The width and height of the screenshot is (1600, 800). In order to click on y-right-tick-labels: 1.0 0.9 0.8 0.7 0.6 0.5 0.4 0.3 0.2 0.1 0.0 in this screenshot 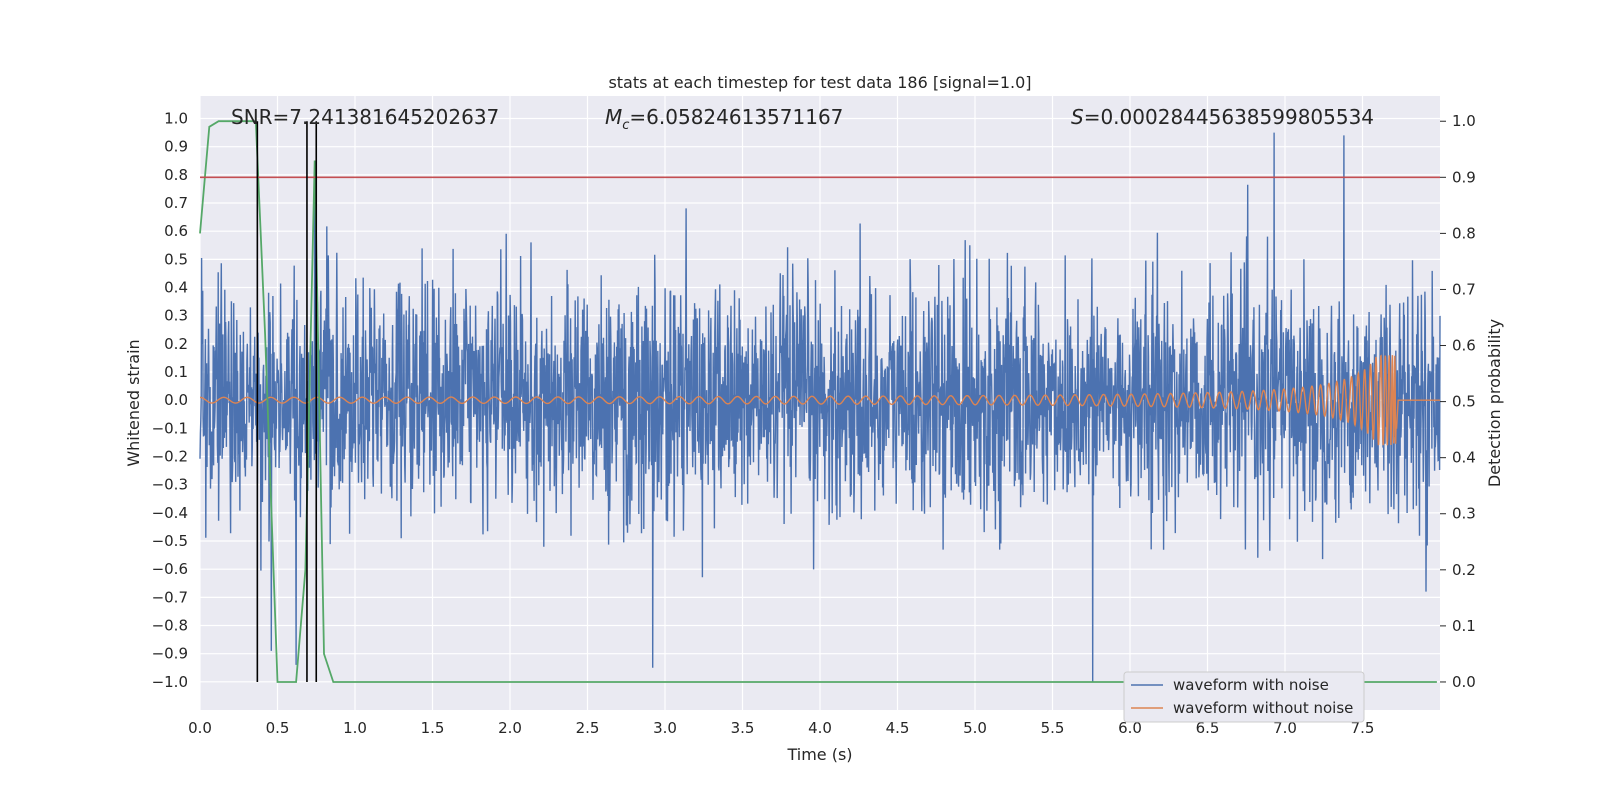, I will do `click(1458, 401)`.